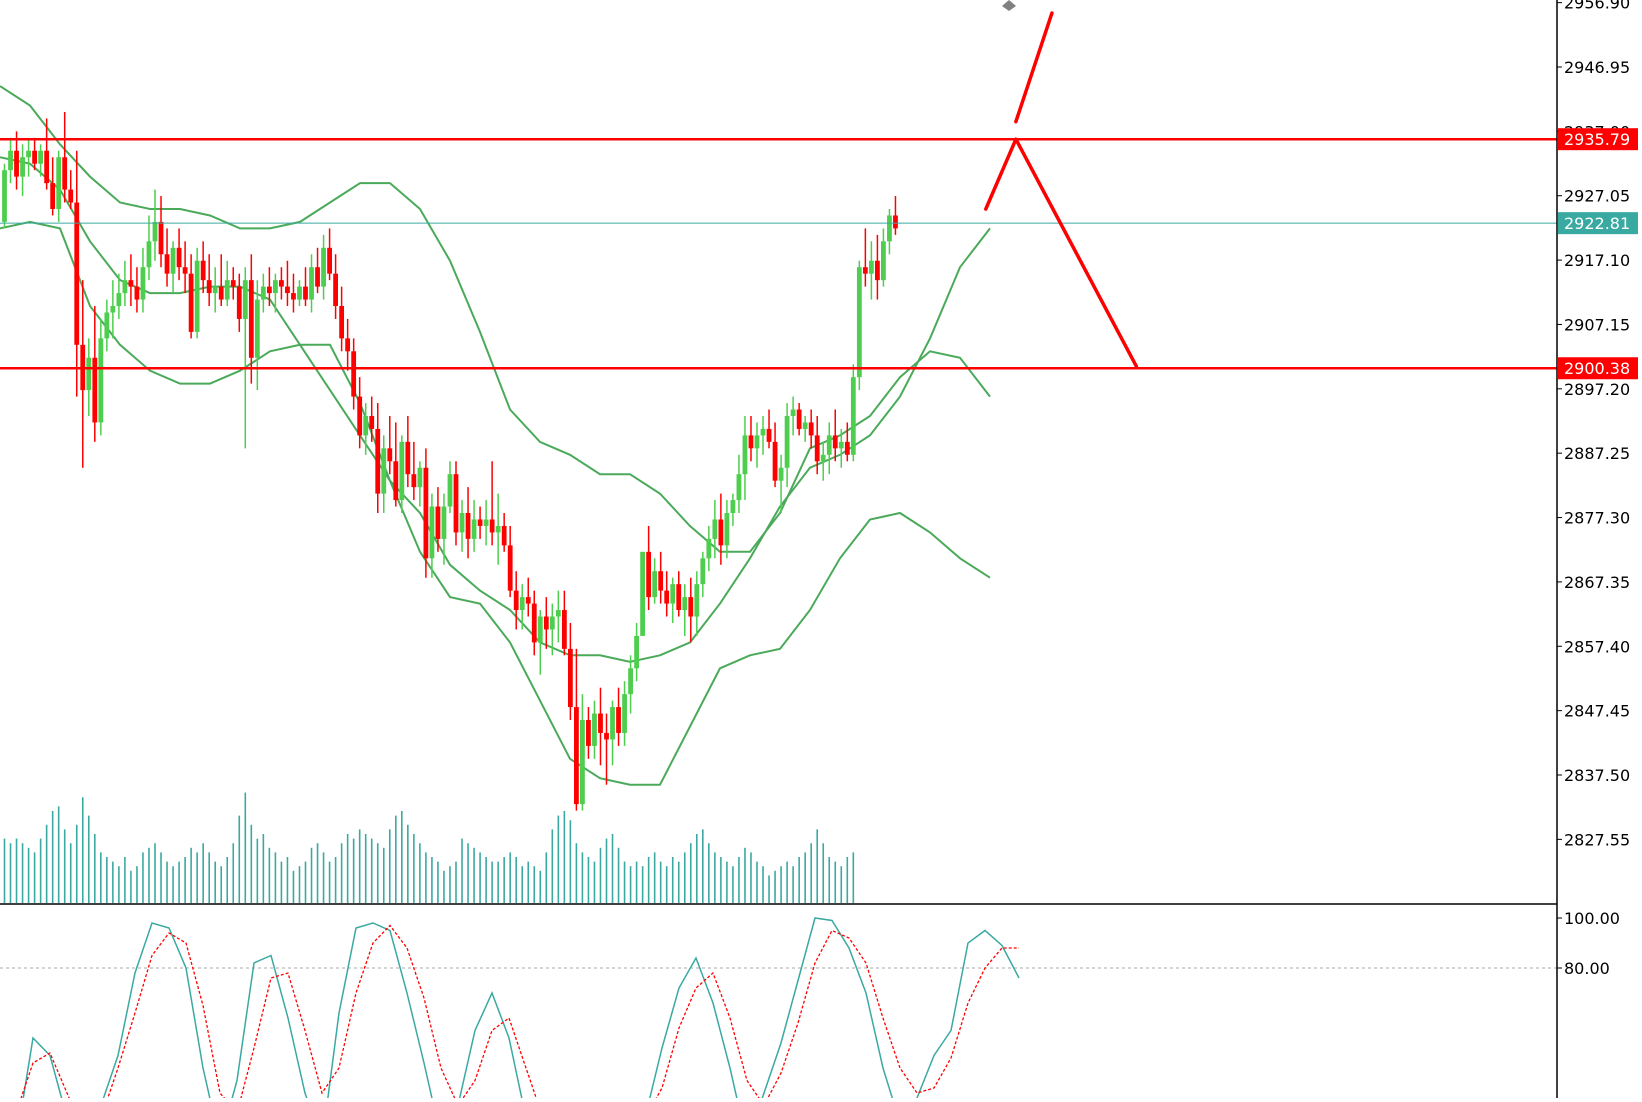  I want to click on axis-tick-label: 2877.30, so click(1597, 518).